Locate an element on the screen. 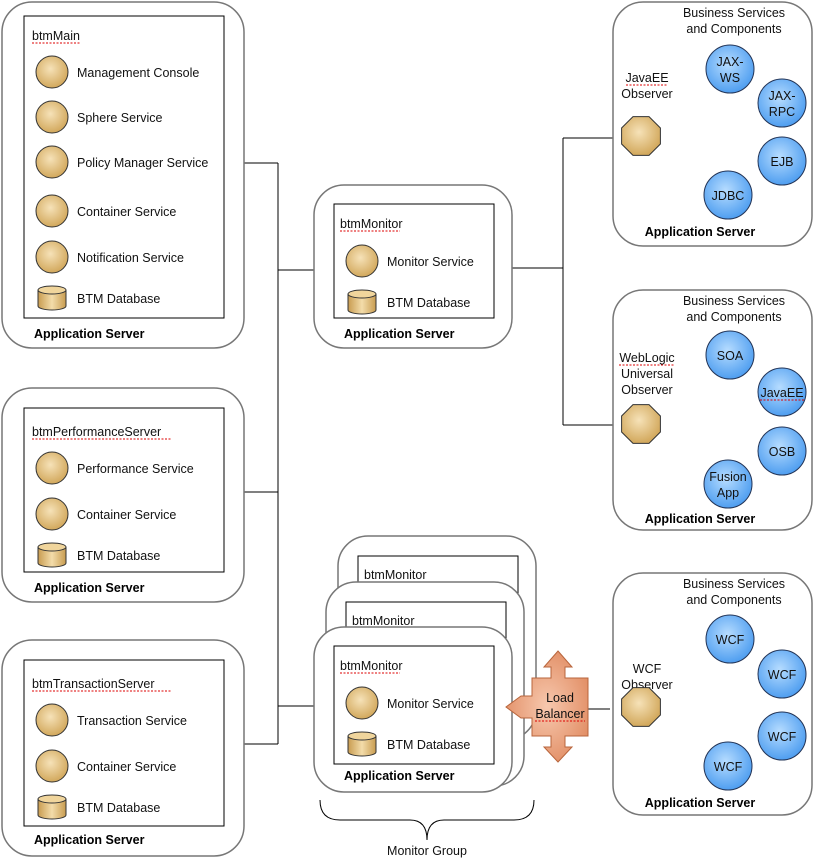 The width and height of the screenshot is (816, 860). component-osb: OSB is located at coordinates (782, 451).